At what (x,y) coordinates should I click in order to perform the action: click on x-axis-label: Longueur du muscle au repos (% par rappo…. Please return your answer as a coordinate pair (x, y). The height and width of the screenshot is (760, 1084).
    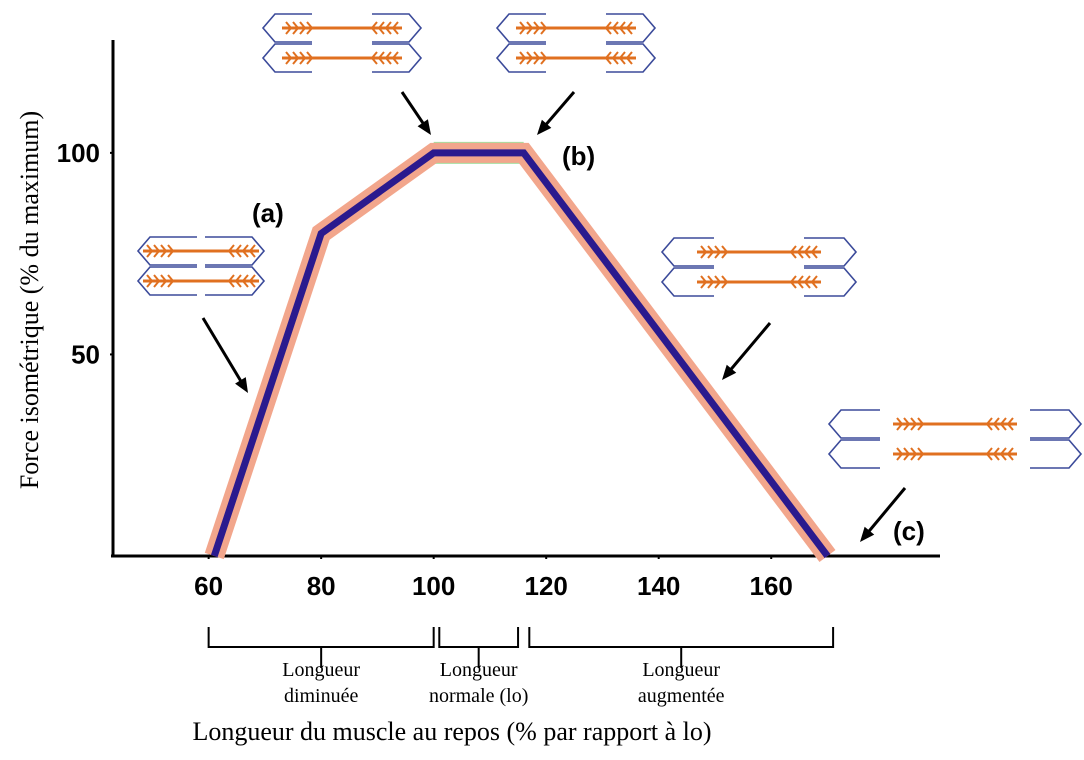
    Looking at the image, I should click on (451, 731).